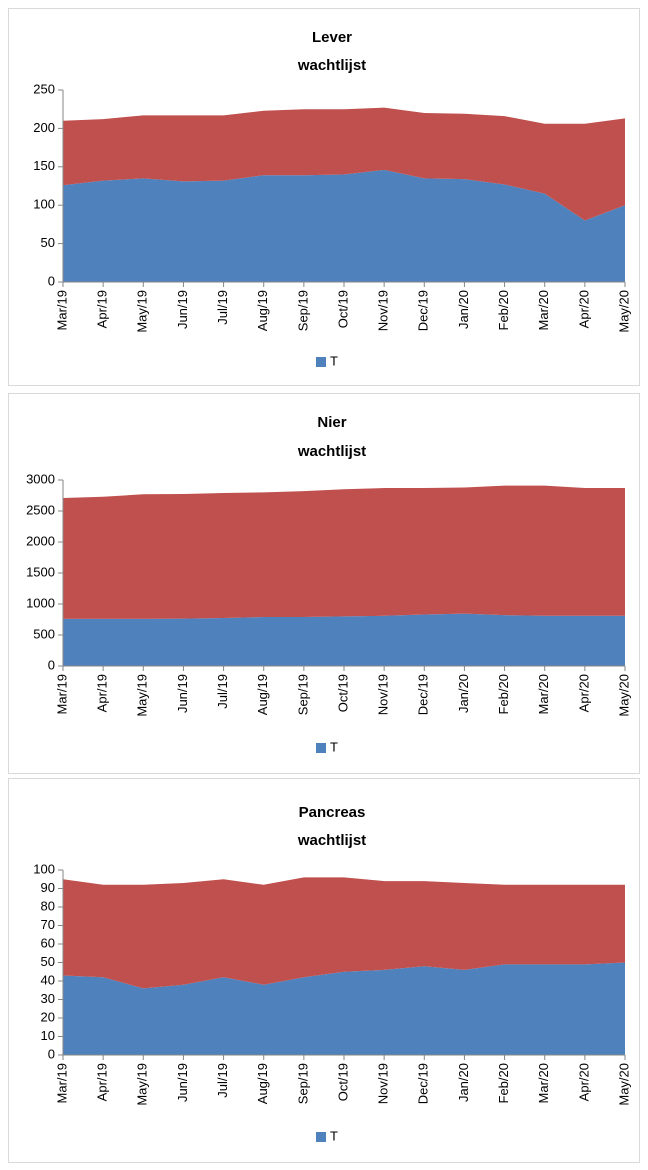 This screenshot has height=1170, width=648. What do you see at coordinates (44, 88) in the screenshot?
I see `y-tick-label: 250` at bounding box center [44, 88].